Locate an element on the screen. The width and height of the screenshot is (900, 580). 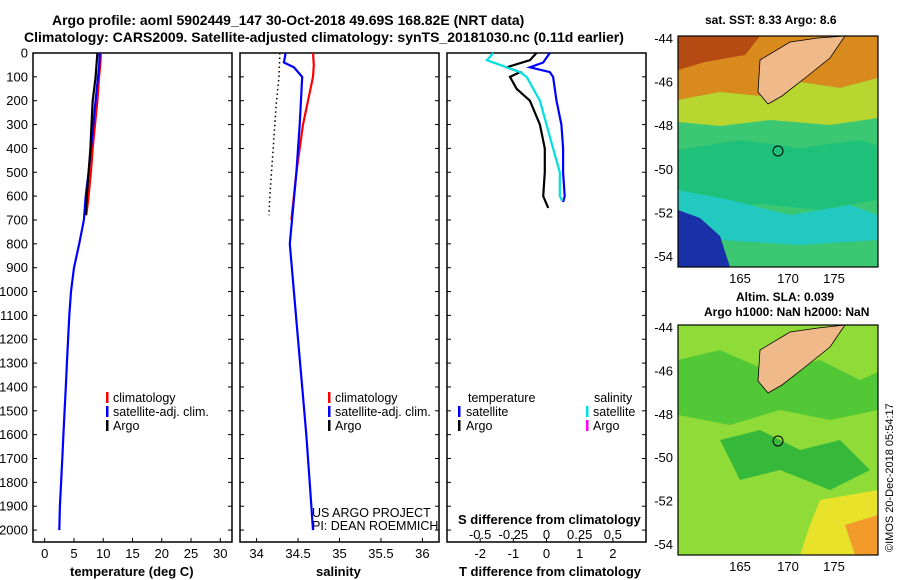
sla-map-title-2: Argo h1000: NaN h2000: NaN is located at coordinates (786, 312).